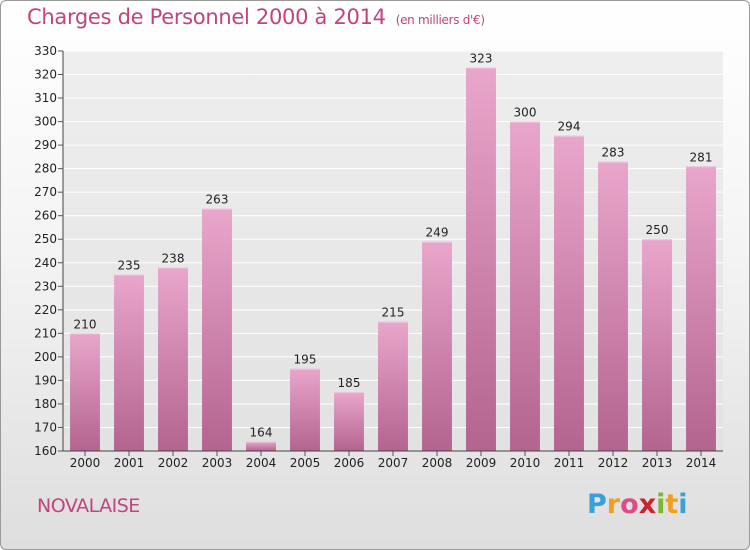  I want to click on x-tick-label-2007: 2007, so click(393, 463).